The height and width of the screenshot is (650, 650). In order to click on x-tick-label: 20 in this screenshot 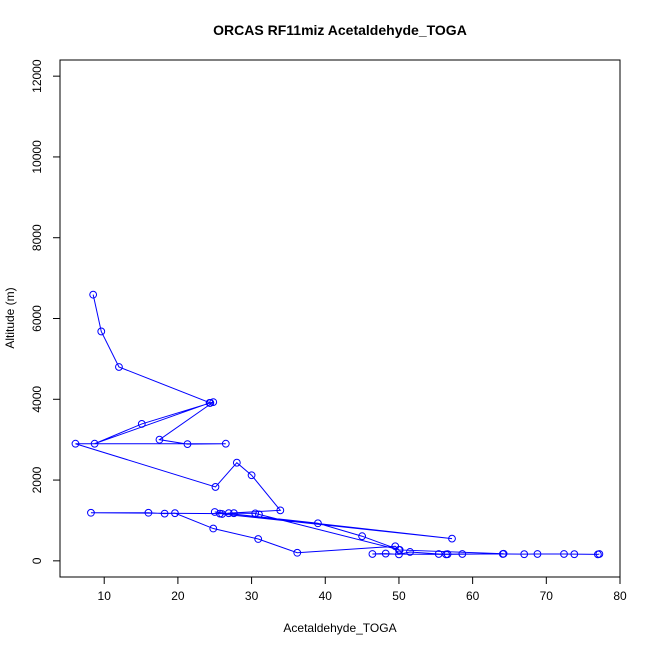, I will do `click(178, 596)`.